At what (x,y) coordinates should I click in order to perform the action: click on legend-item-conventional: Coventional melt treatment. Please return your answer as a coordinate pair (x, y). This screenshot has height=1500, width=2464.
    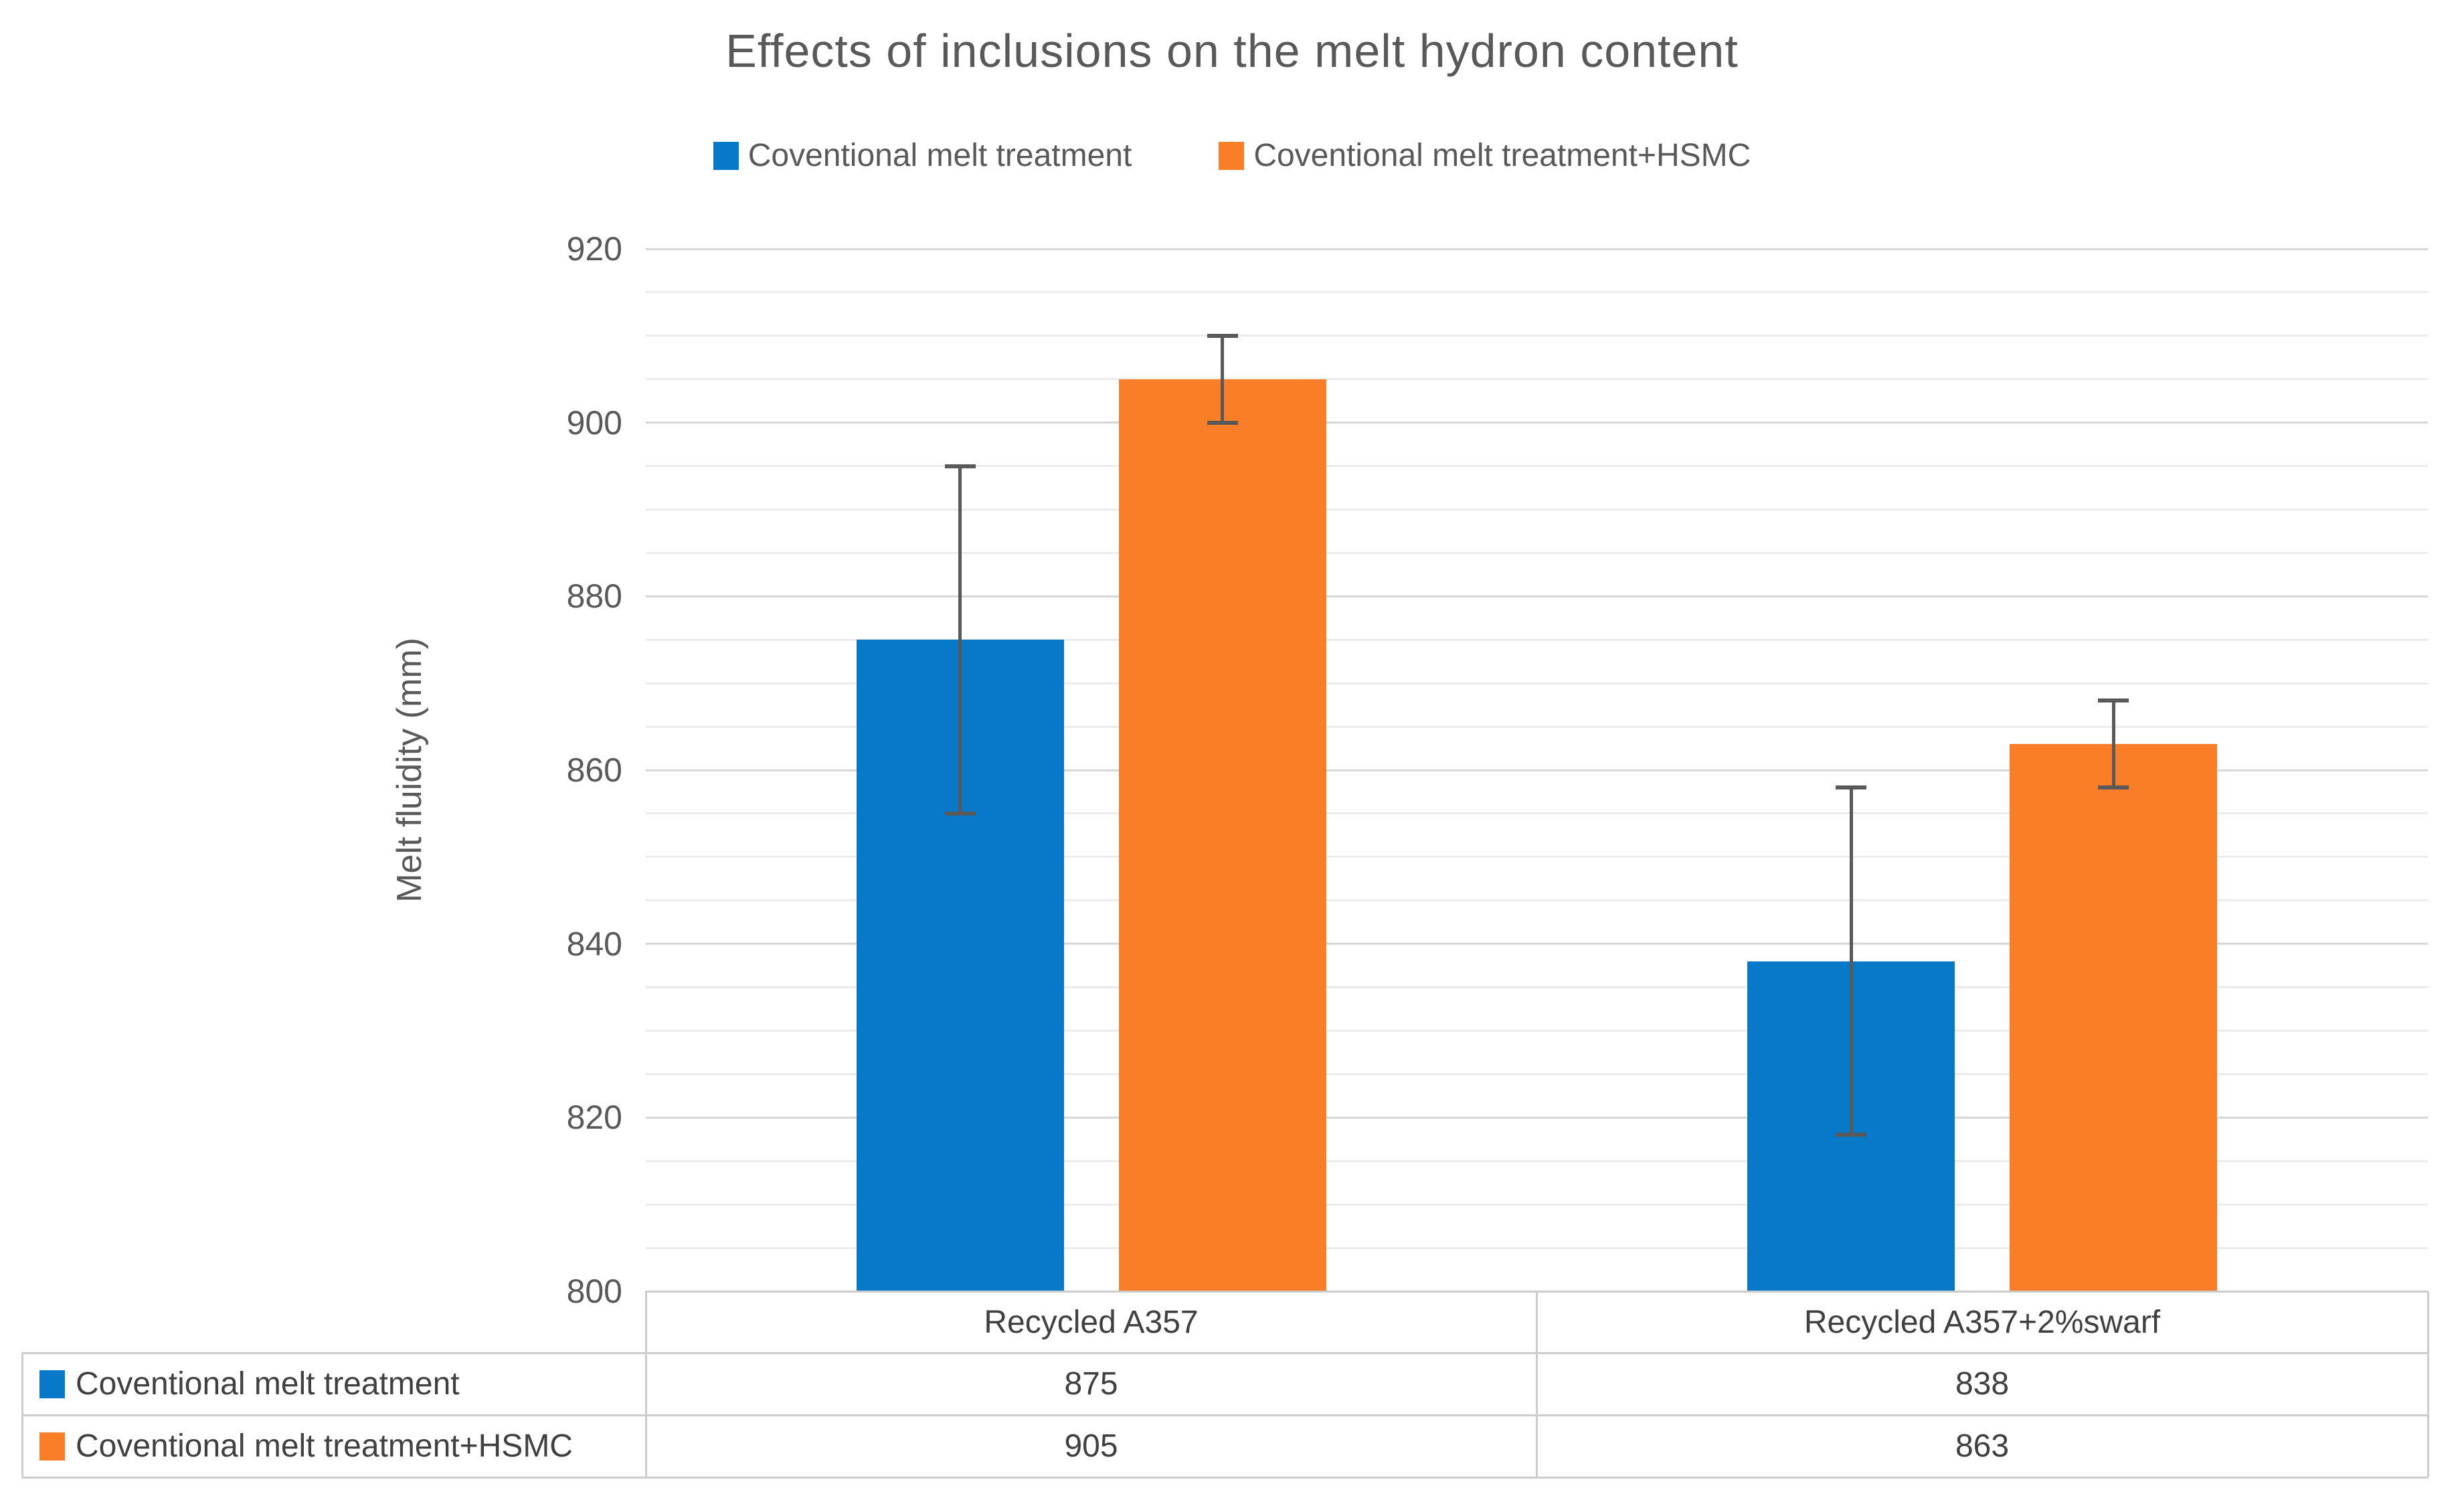
    Looking at the image, I should click on (922, 155).